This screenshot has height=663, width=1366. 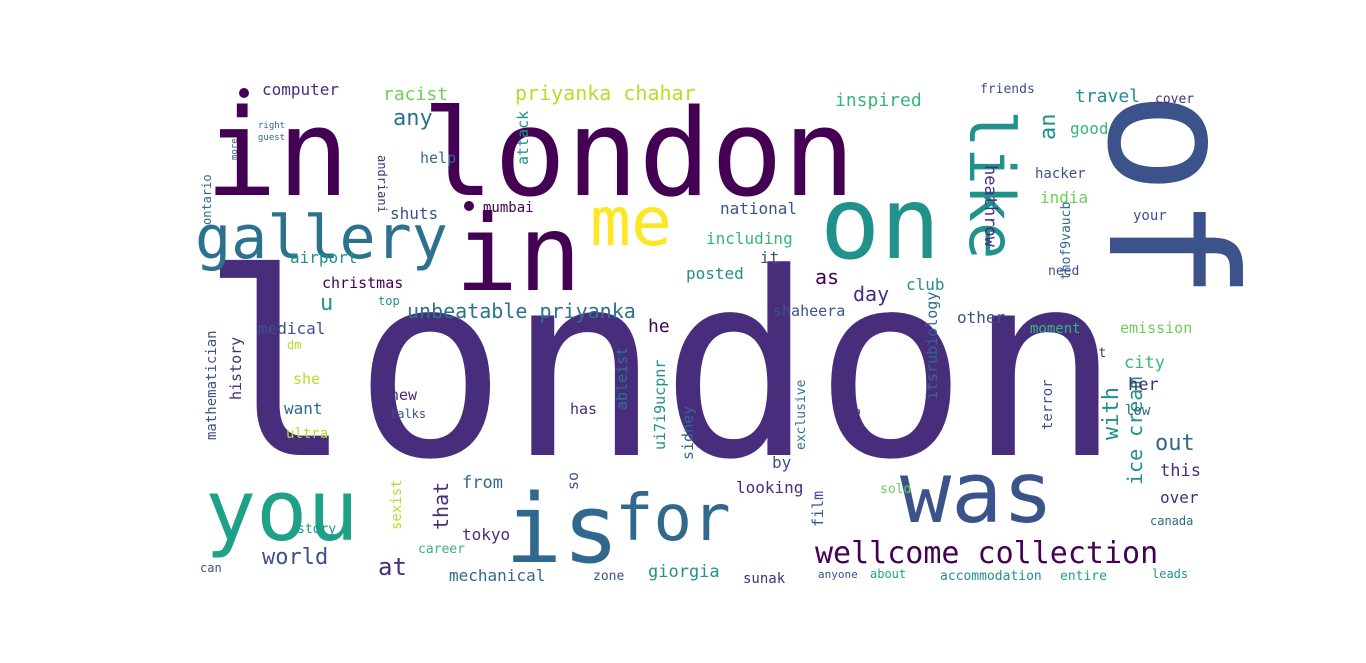 What do you see at coordinates (1063, 271) in the screenshot?
I see `word-need: need` at bounding box center [1063, 271].